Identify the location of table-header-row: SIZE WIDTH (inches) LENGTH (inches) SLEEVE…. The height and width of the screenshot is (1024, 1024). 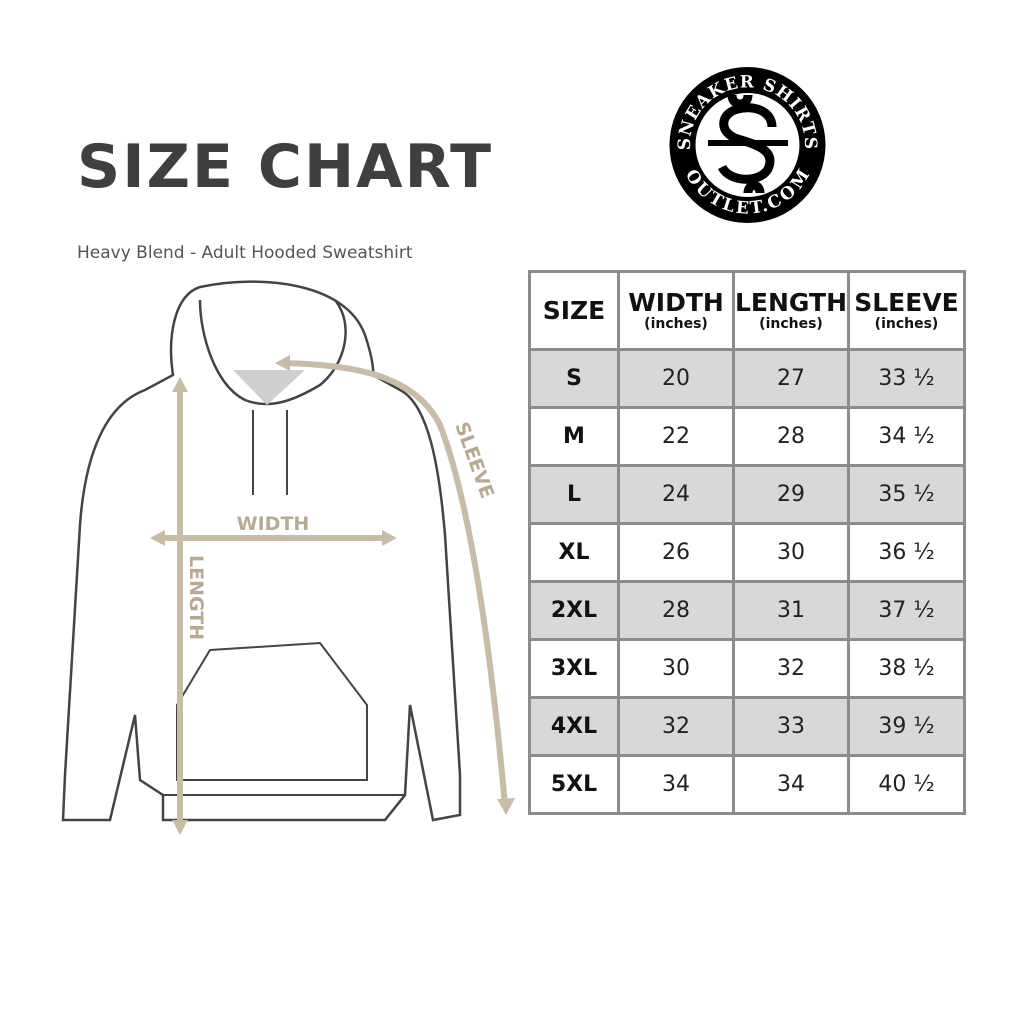
(747, 310).